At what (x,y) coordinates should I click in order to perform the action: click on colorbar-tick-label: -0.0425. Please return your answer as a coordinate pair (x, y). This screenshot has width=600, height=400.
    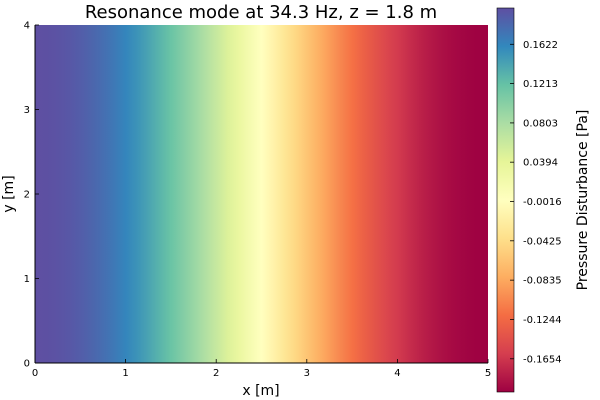
    Looking at the image, I should click on (542, 241).